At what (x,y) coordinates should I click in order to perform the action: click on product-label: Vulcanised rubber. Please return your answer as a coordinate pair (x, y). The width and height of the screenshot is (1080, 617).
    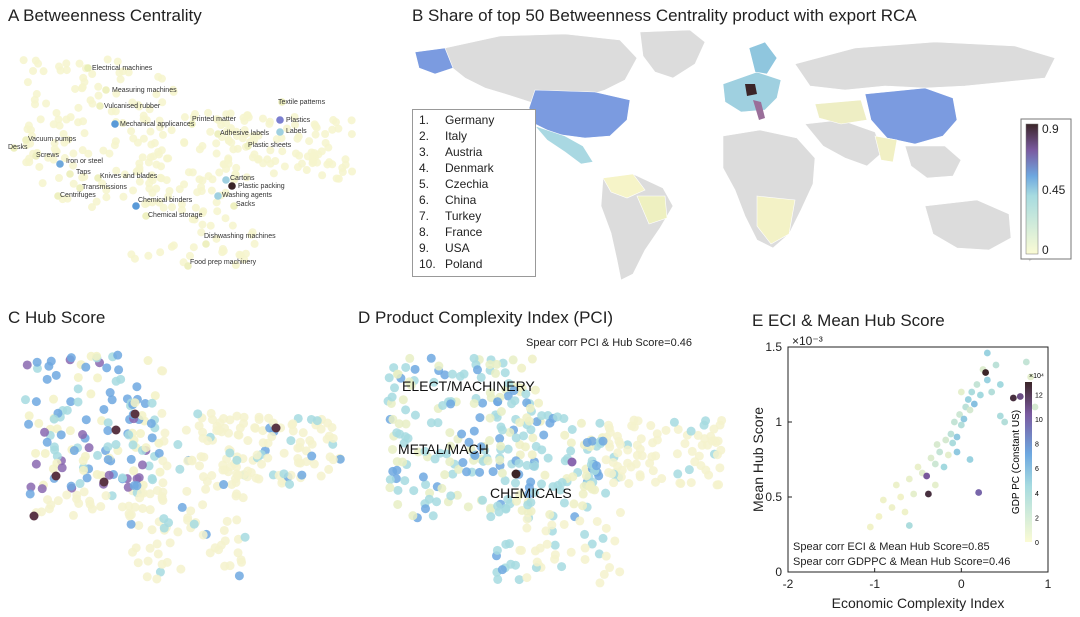
    Looking at the image, I should click on (132, 106).